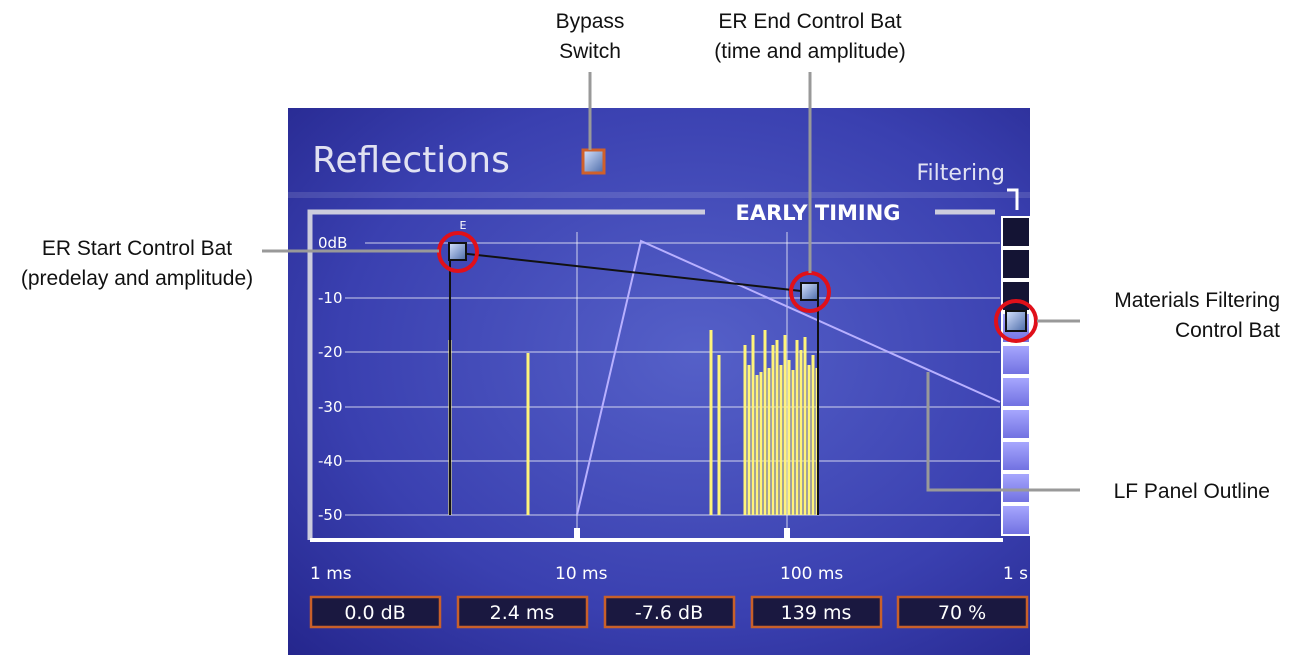 This screenshot has height=655, width=1291. What do you see at coordinates (331, 574) in the screenshot?
I see `x-label: 1 ms` at bounding box center [331, 574].